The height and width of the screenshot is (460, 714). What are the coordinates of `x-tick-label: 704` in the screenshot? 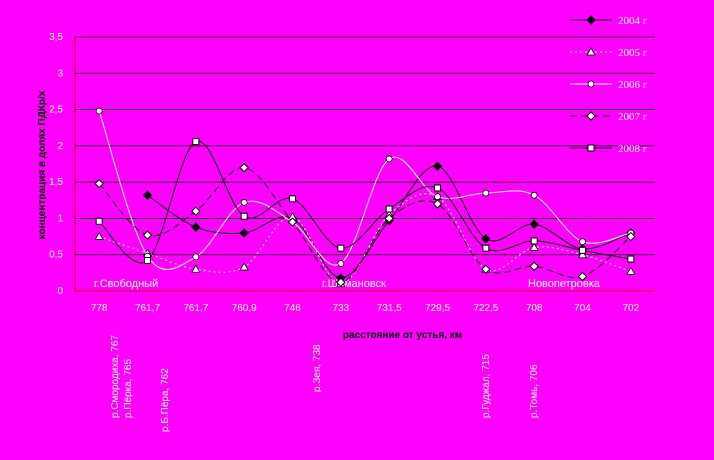 It's located at (582, 308).